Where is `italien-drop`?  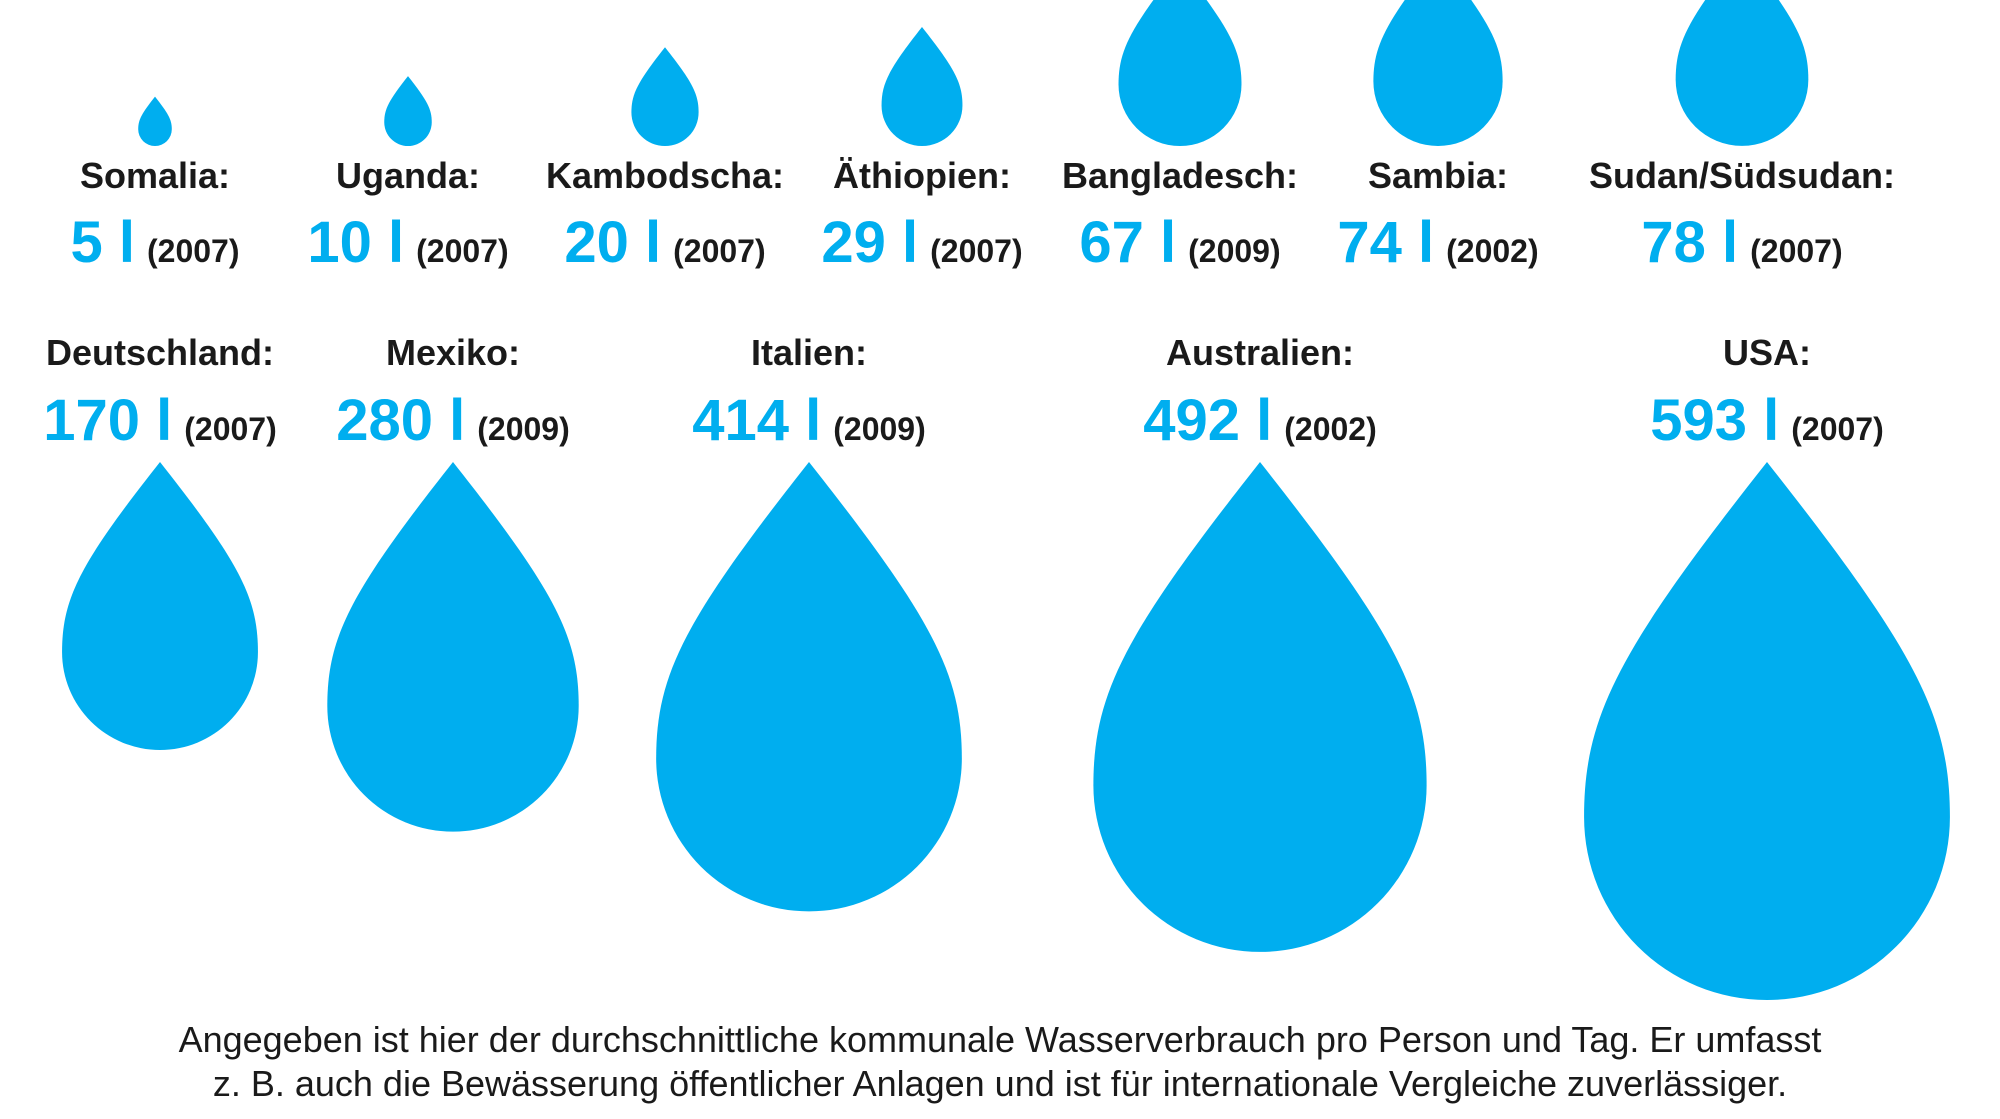
italien-drop is located at coordinates (809, 687).